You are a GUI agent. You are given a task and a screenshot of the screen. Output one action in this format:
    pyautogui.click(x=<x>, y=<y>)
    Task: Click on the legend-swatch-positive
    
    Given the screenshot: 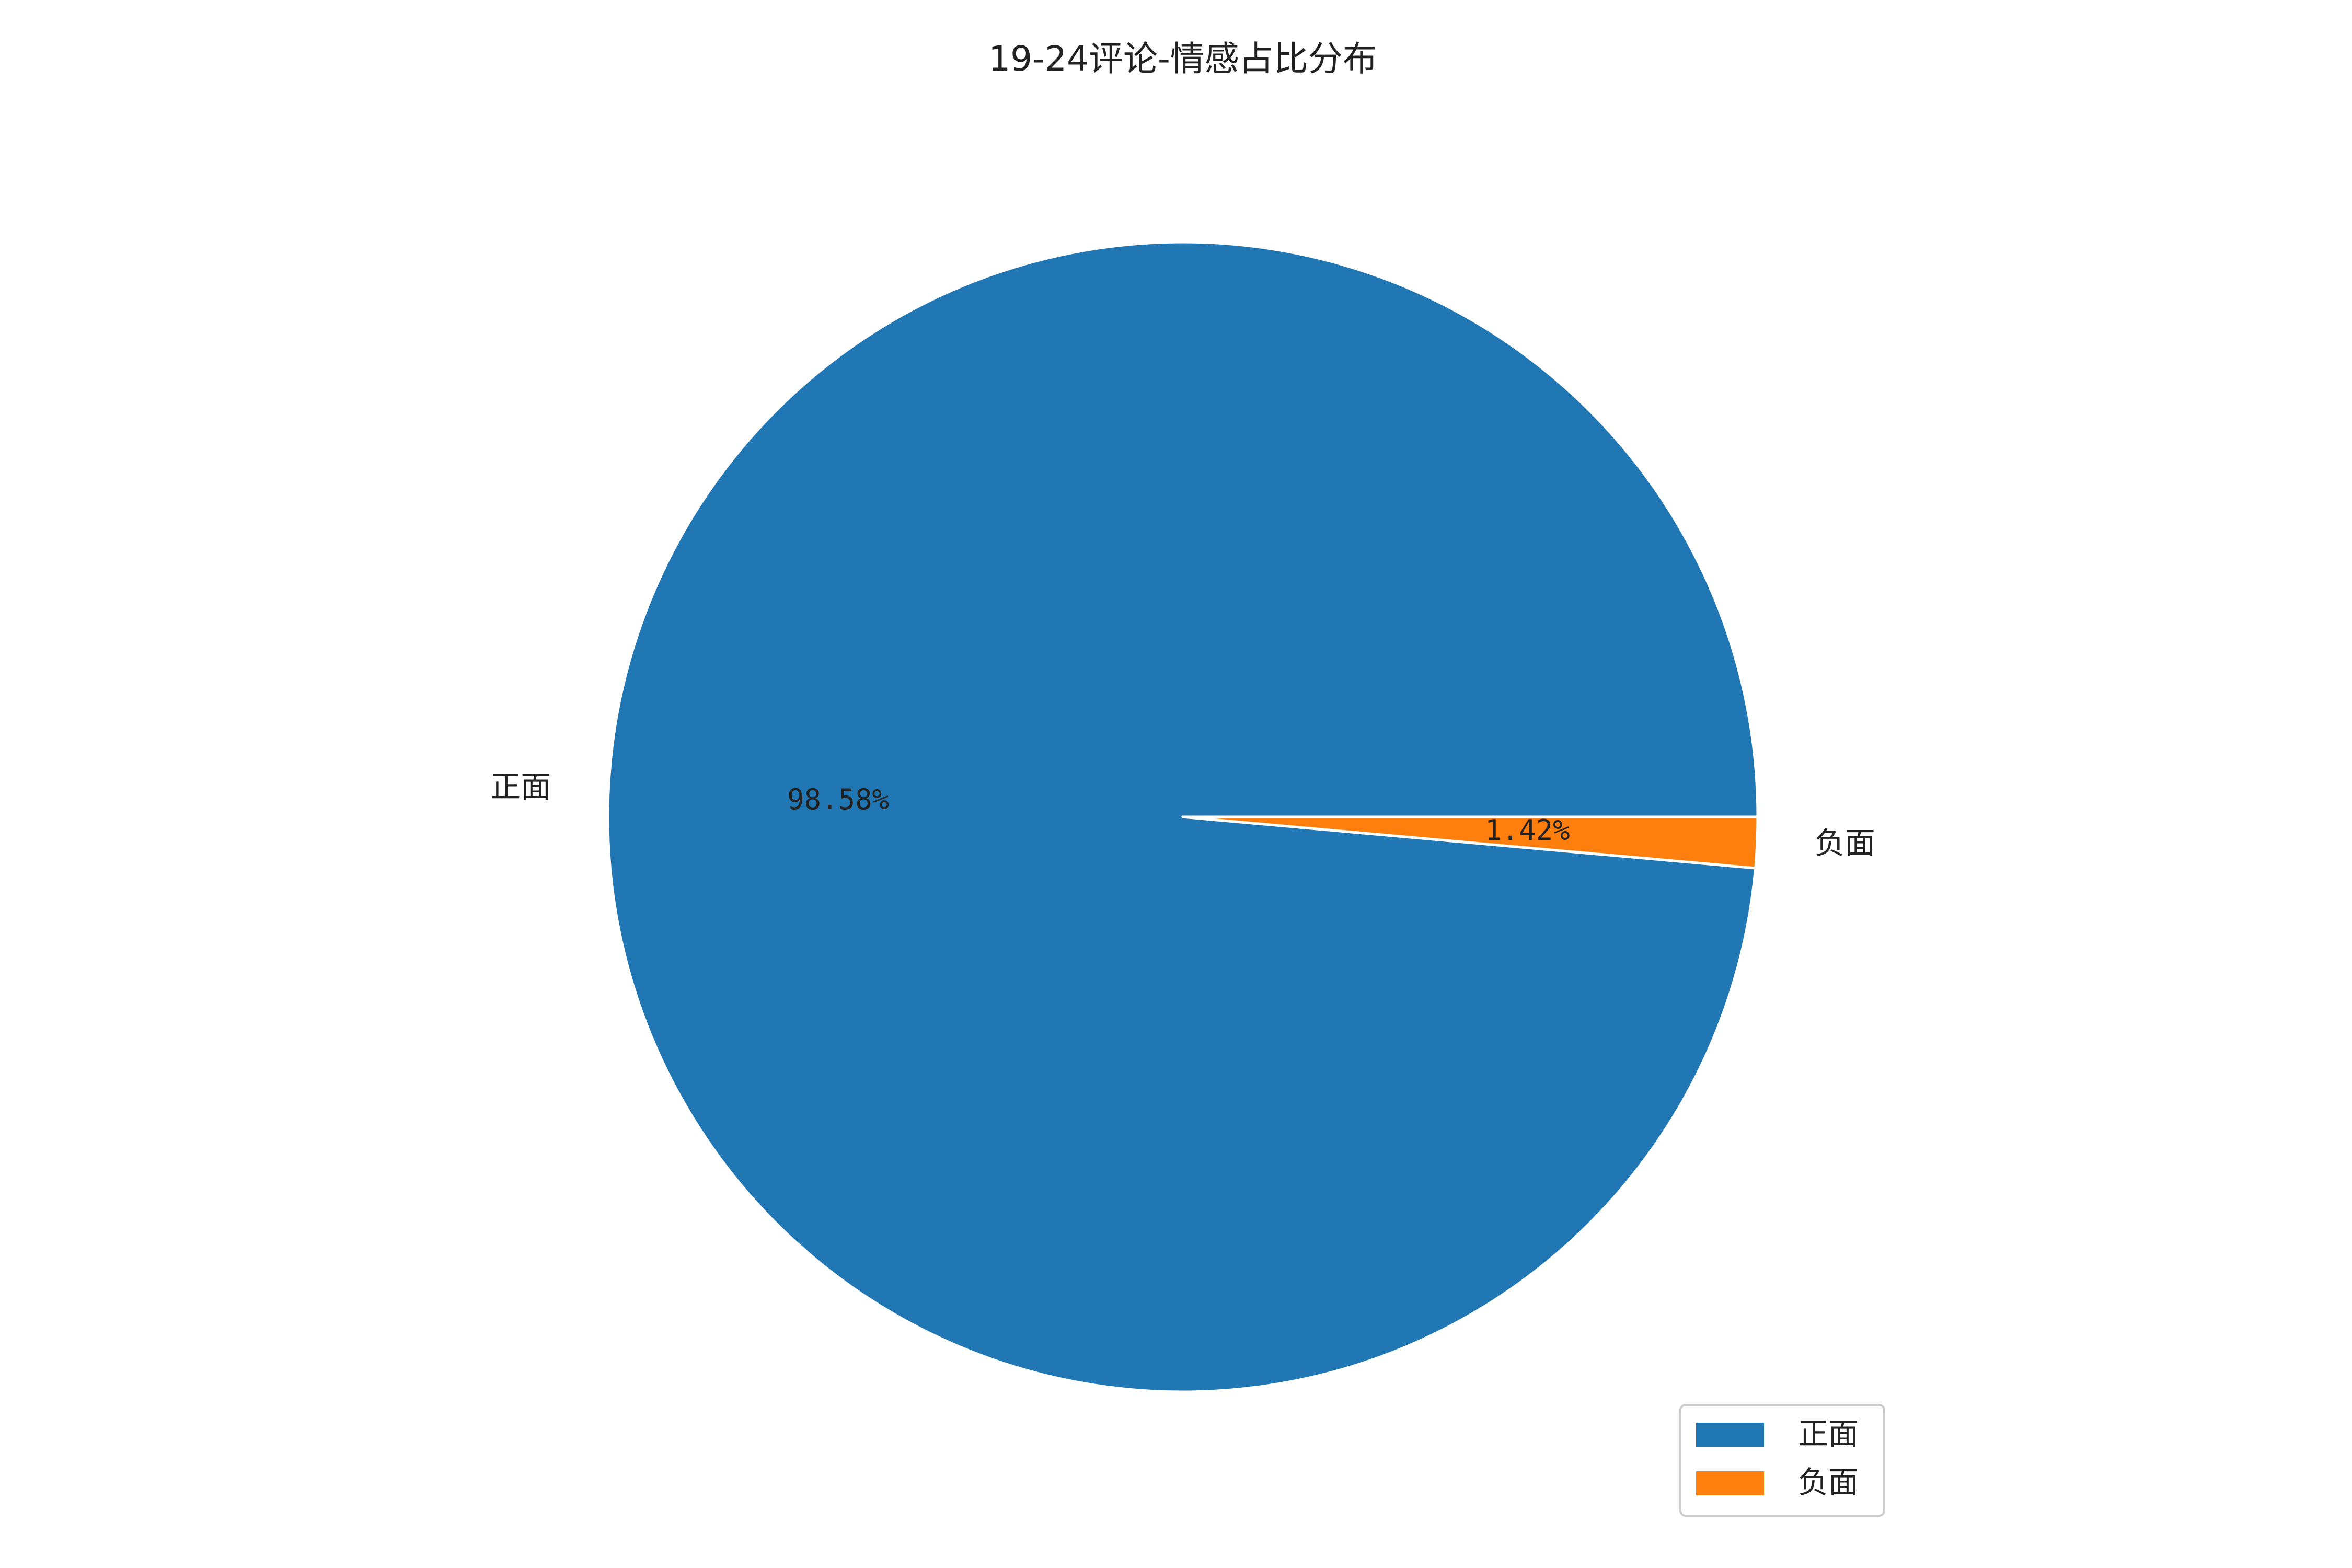 What is the action you would take?
    pyautogui.click(x=1730, y=1435)
    